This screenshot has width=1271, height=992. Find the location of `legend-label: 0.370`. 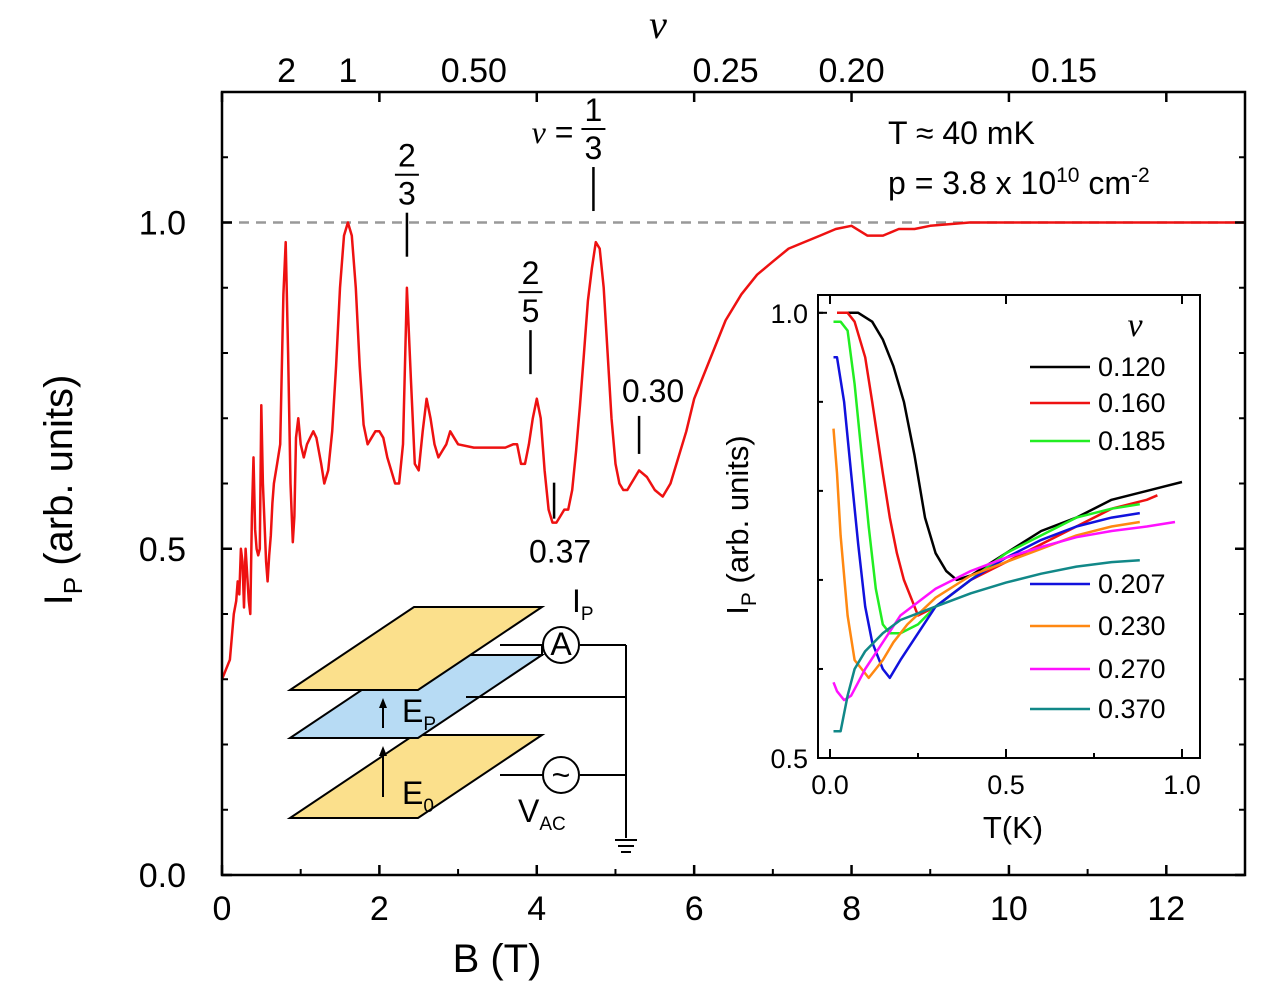

legend-label: 0.370 is located at coordinates (1132, 709).